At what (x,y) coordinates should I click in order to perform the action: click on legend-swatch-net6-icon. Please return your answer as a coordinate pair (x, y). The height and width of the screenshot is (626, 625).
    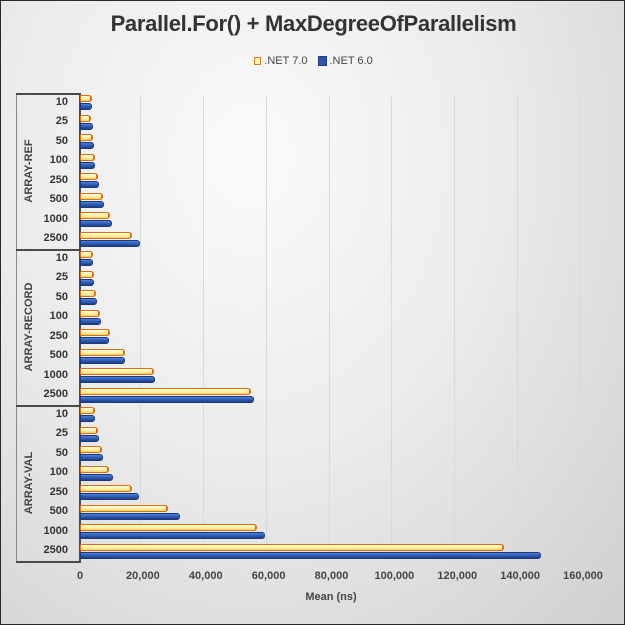
    Looking at the image, I should click on (322, 61).